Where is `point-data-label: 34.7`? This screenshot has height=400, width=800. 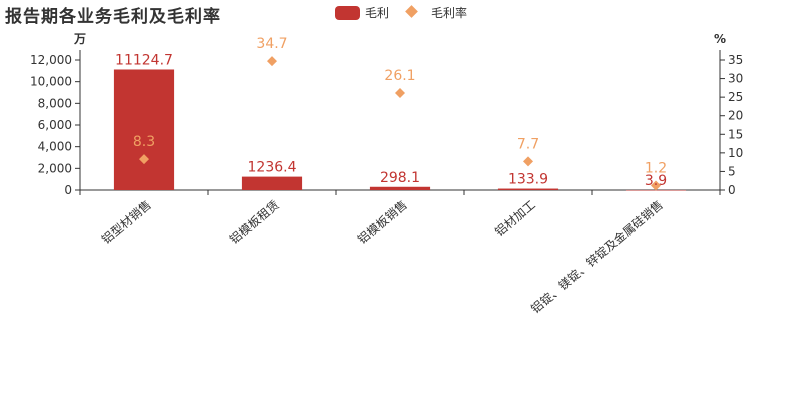
point-data-label: 34.7 is located at coordinates (271, 44).